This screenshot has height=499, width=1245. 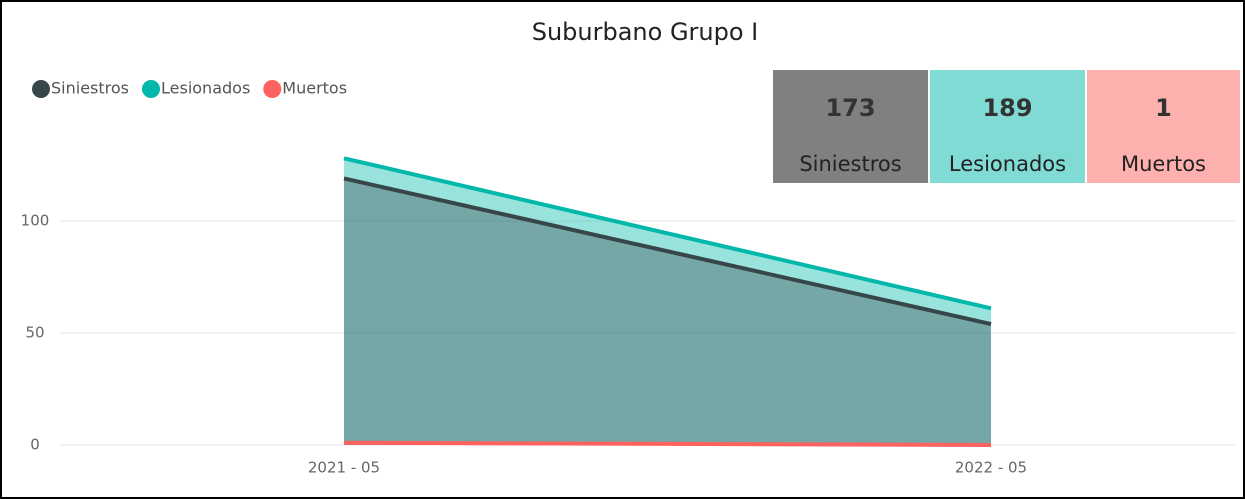 I want to click on line, so click(x=667, y=443).